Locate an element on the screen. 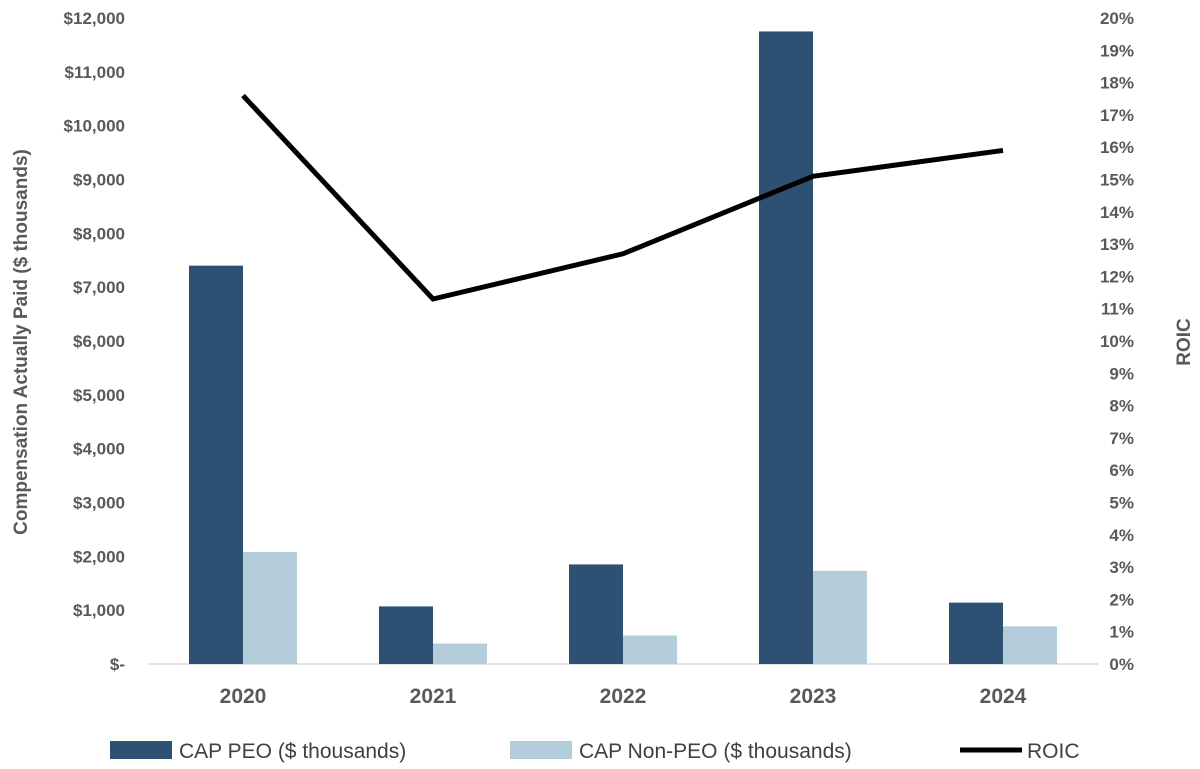 The height and width of the screenshot is (769, 1200). y-right-tick-label: 5% is located at coordinates (1121, 503).